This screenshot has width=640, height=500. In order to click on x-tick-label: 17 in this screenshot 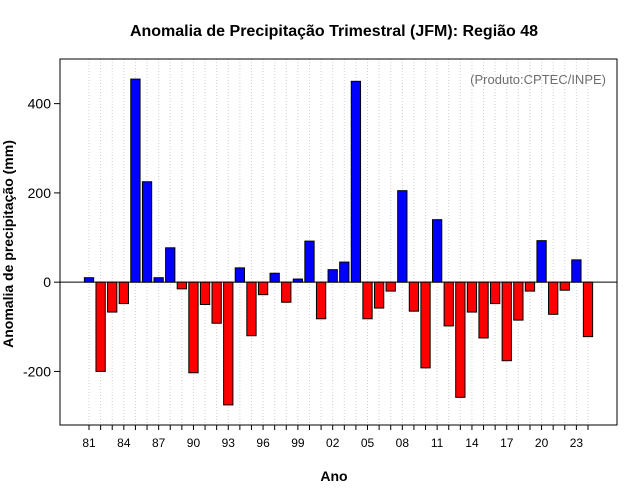, I will do `click(507, 443)`.